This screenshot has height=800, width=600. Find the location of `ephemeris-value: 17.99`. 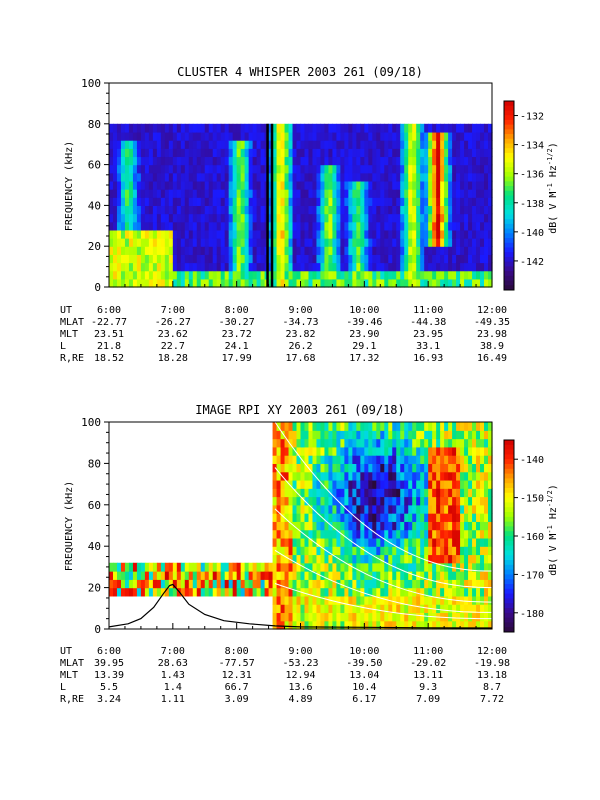

ephemeris-value: 17.99 is located at coordinates (237, 358).